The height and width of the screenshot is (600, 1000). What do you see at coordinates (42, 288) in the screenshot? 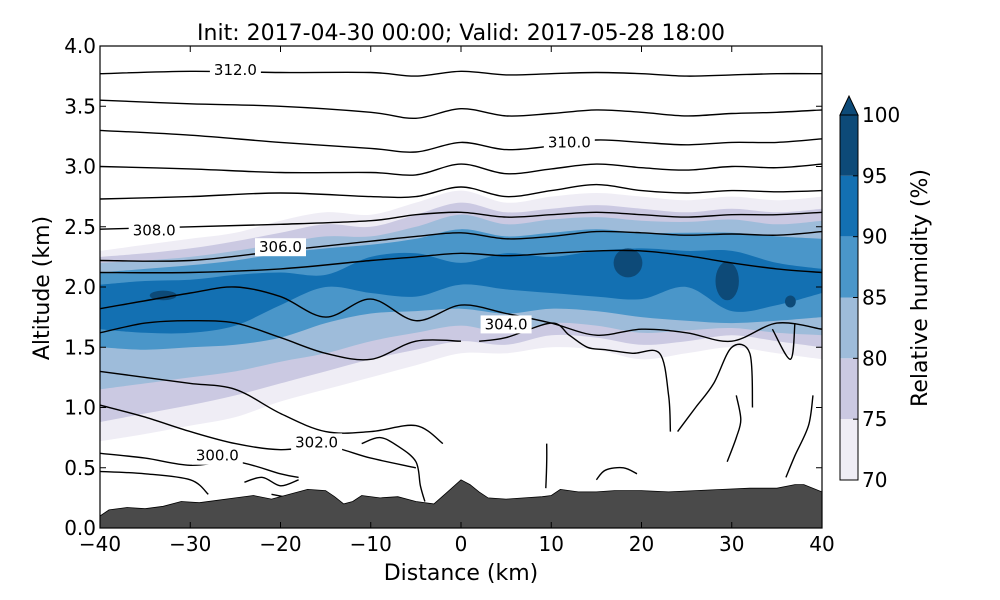
I see `y-axis-title: Altitude (km)` at bounding box center [42, 288].